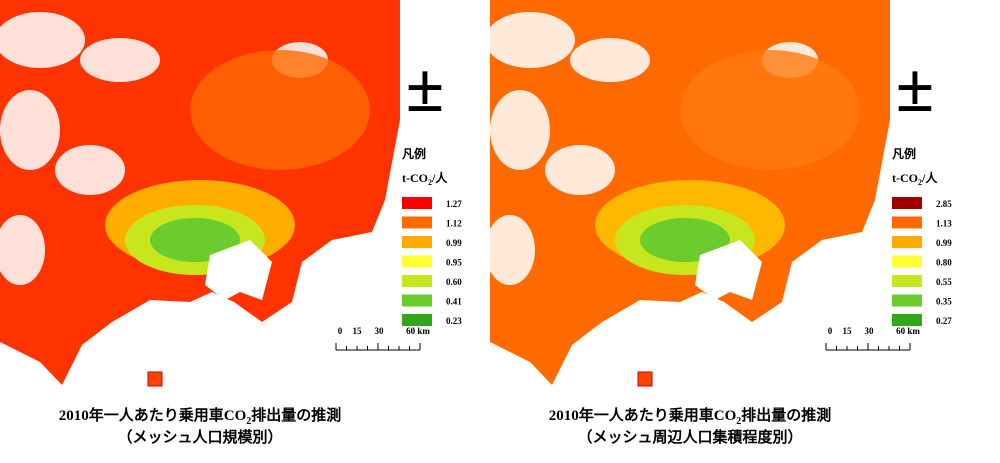  Describe the element at coordinates (944, 282) in the screenshot. I see `legend-label: 0.55` at that location.